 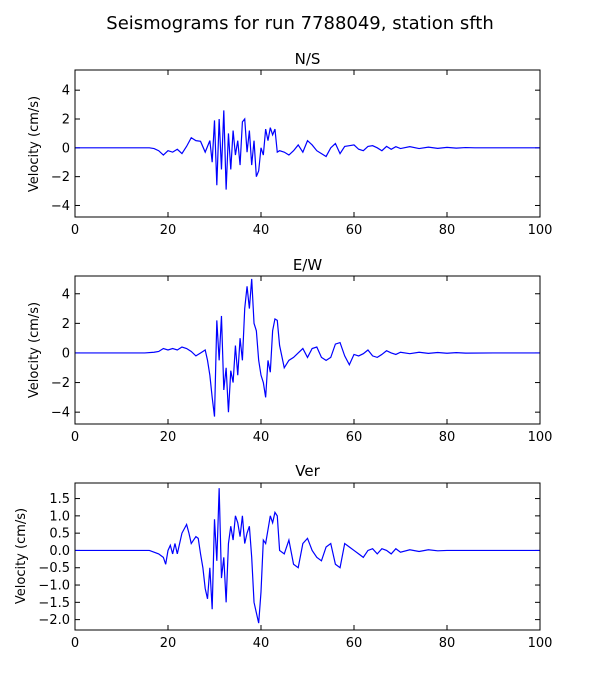 I want to click on ns-panel-title: N/S, so click(x=308, y=59).